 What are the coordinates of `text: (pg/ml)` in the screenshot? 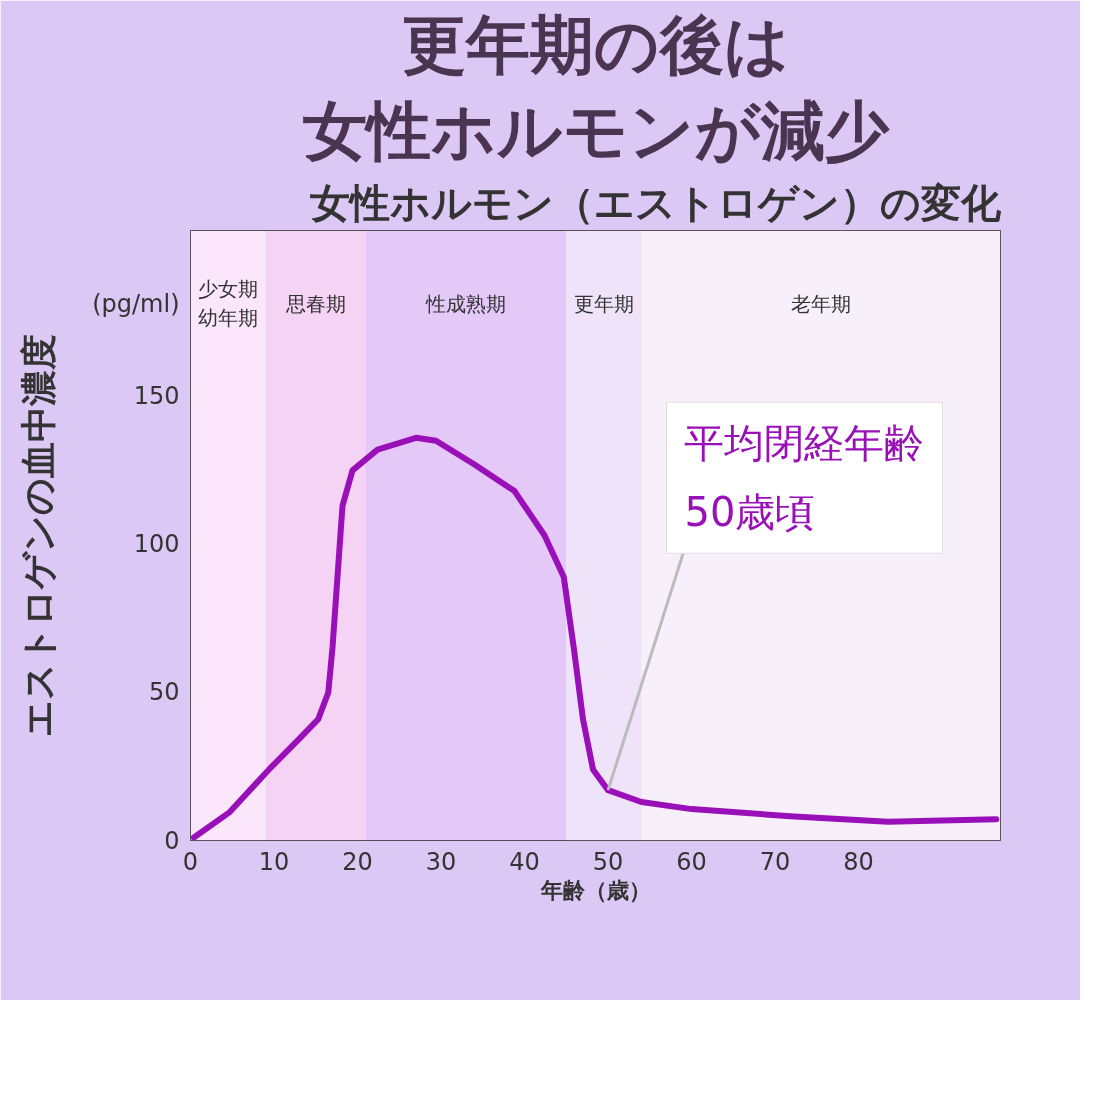 It's located at (136, 303).